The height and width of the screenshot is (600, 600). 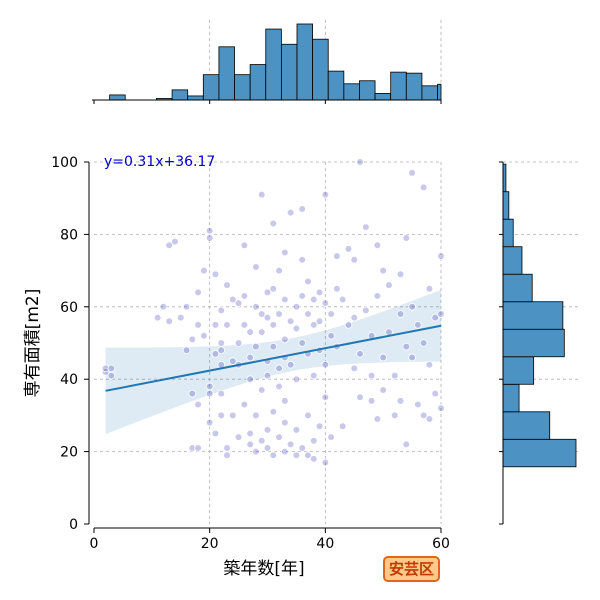 What do you see at coordinates (441, 544) in the screenshot?
I see `x-tick-label: 60` at bounding box center [441, 544].